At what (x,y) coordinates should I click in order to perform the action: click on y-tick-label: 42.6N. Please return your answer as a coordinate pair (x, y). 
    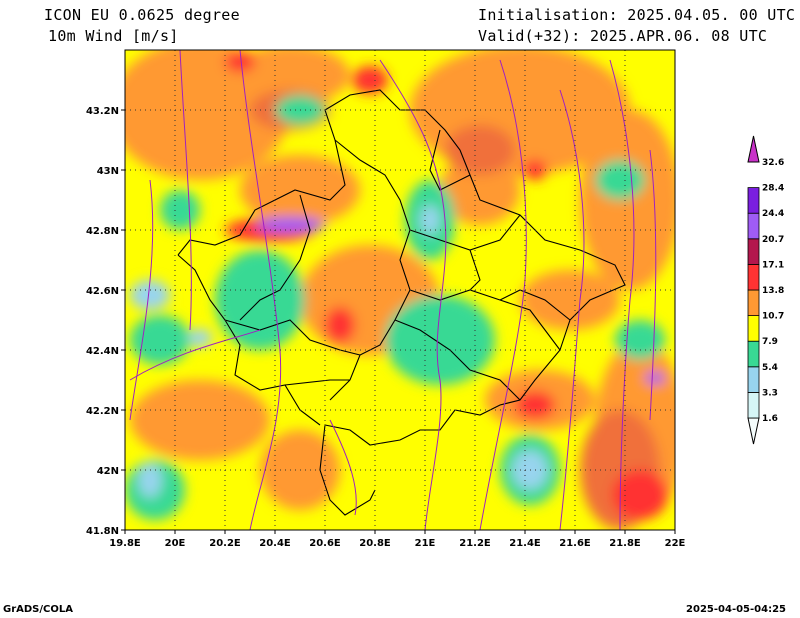
    Looking at the image, I should click on (102, 291).